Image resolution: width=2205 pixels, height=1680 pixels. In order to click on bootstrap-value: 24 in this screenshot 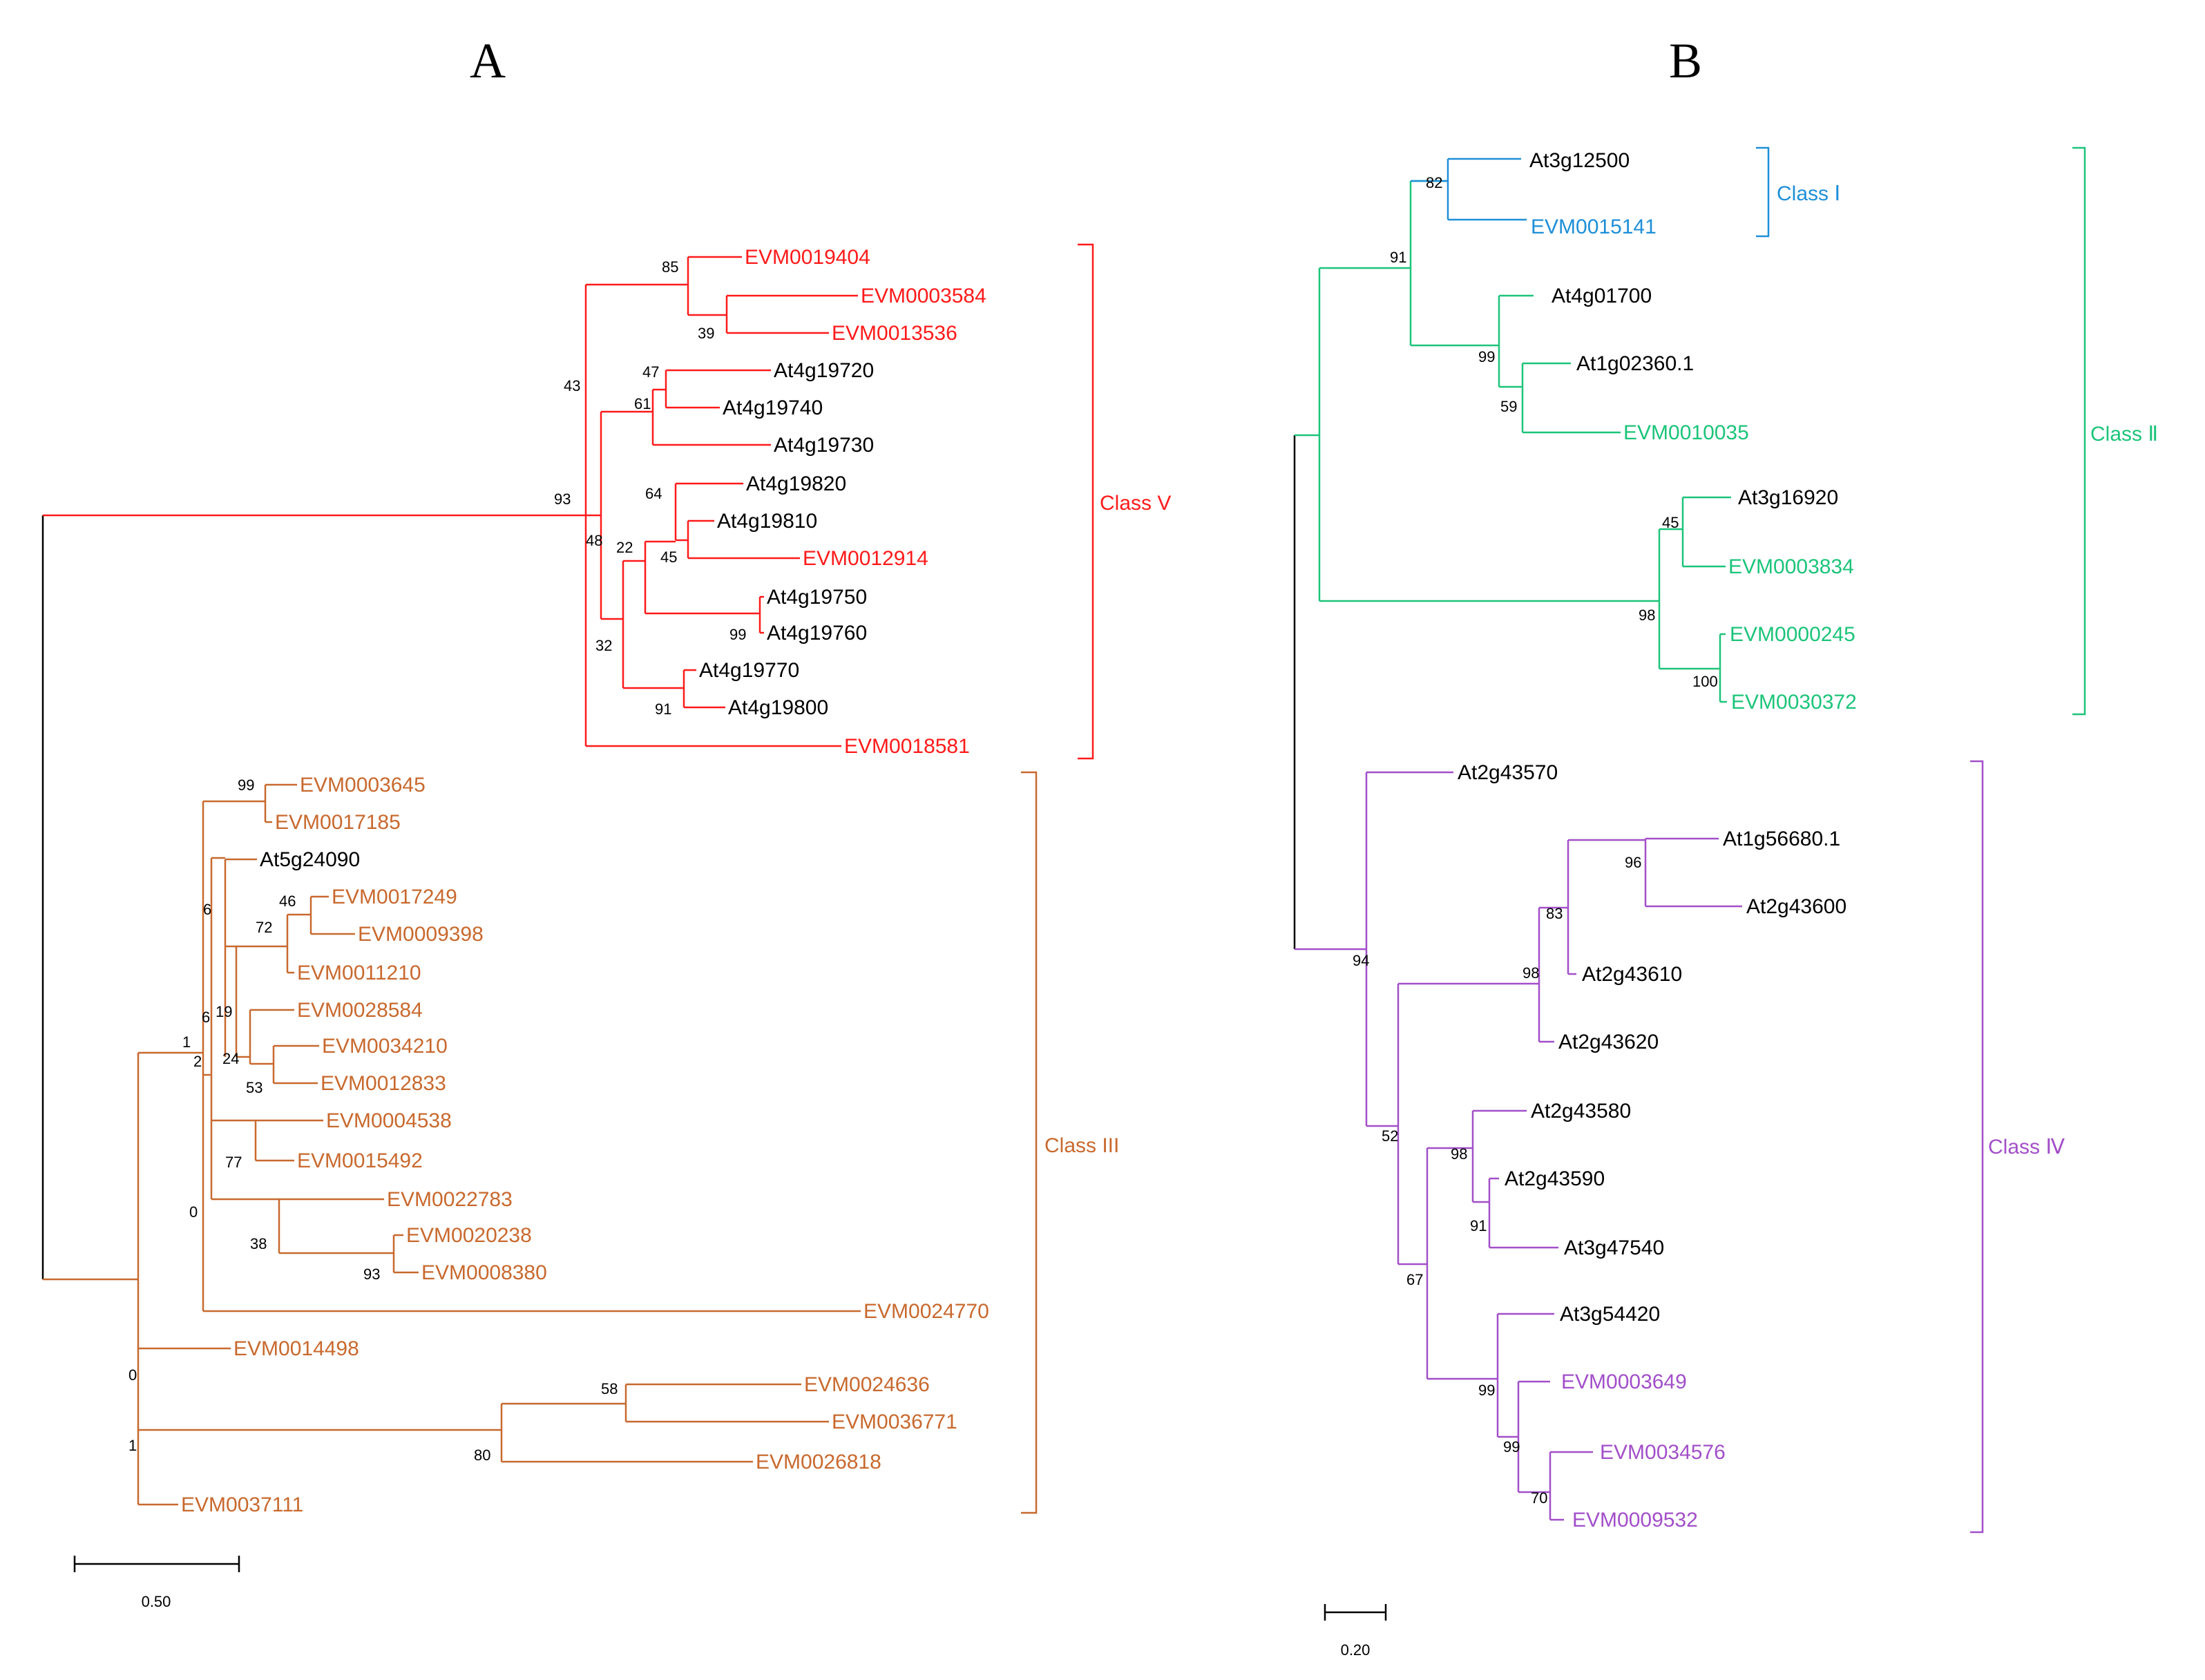, I will do `click(230, 1058)`.